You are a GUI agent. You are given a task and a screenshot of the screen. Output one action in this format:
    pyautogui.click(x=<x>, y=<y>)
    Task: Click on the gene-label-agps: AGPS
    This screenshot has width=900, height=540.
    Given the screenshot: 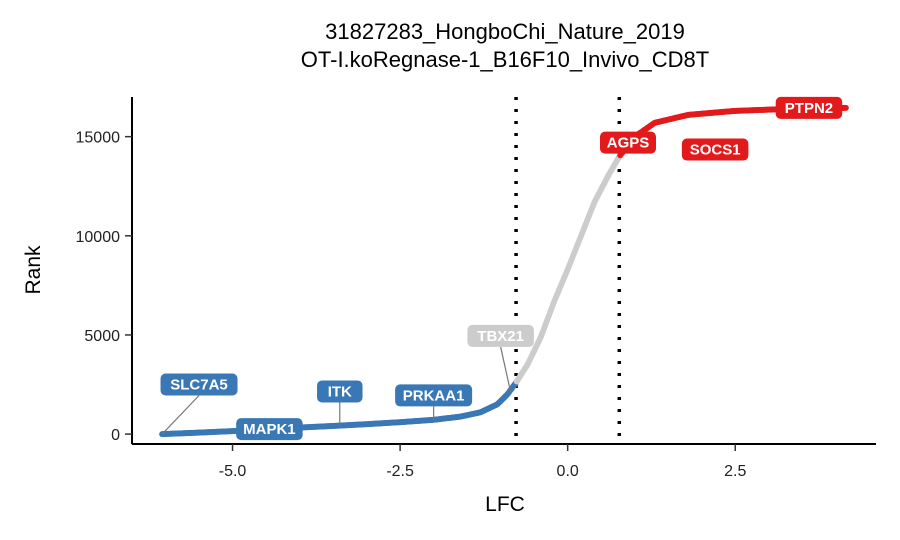 What is the action you would take?
    pyautogui.click(x=628, y=142)
    